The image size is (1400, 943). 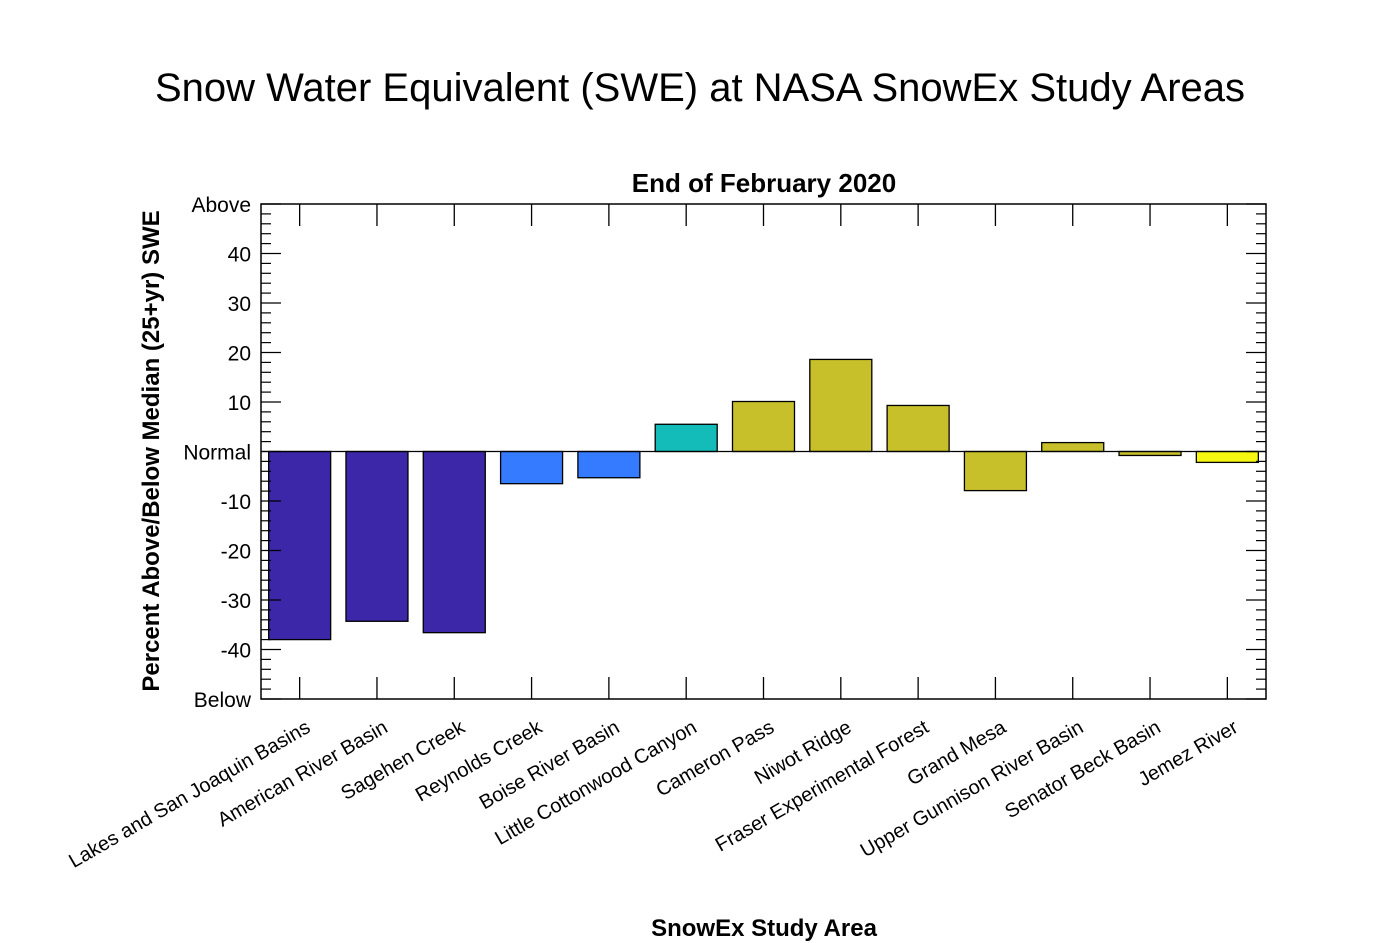 What do you see at coordinates (151, 450) in the screenshot?
I see `y-axis-label: Percent Above/Below Median (25+yr) SWE` at bounding box center [151, 450].